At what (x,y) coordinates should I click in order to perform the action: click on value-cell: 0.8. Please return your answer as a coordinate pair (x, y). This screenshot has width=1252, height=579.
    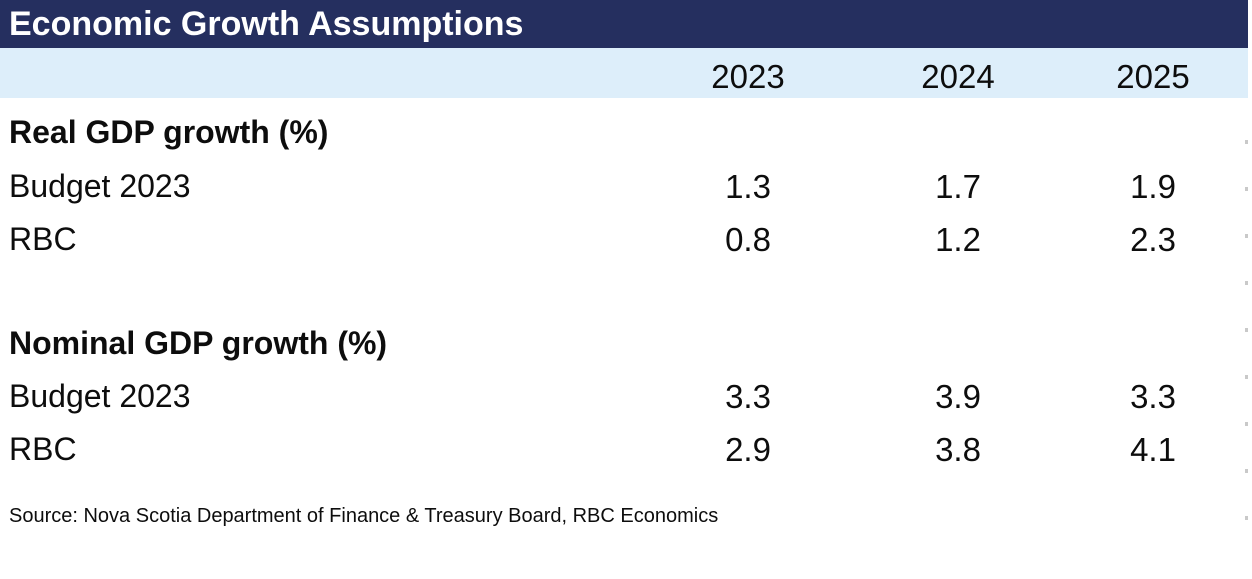
    Looking at the image, I should click on (748, 239).